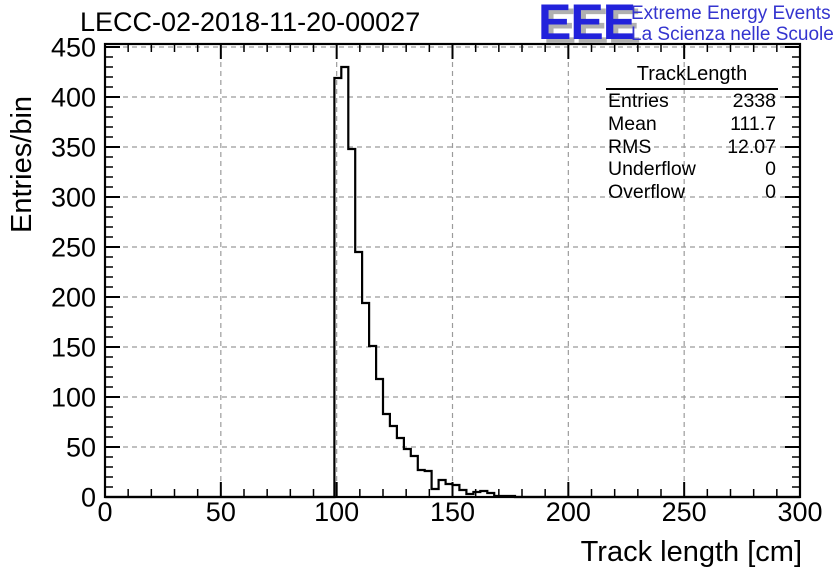 The width and height of the screenshot is (836, 572). Describe the element at coordinates (684, 512) in the screenshot. I see `x-tick-label: 250` at that location.